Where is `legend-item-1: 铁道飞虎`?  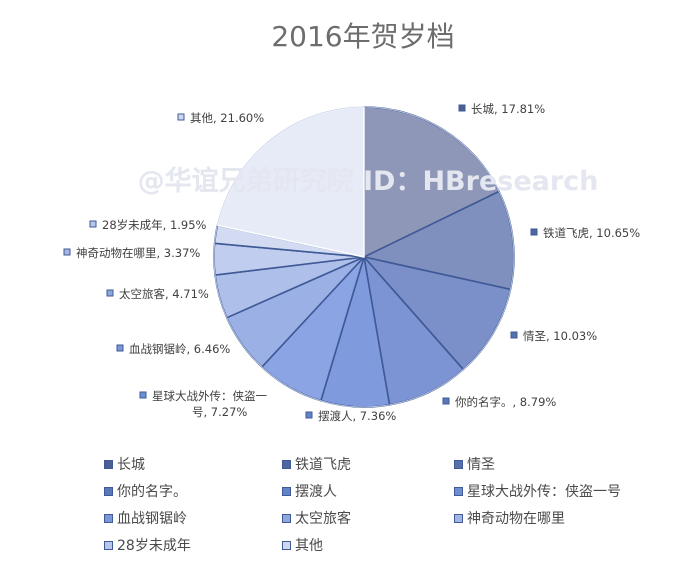
legend-item-1: 铁道飞虎 is located at coordinates (316, 465).